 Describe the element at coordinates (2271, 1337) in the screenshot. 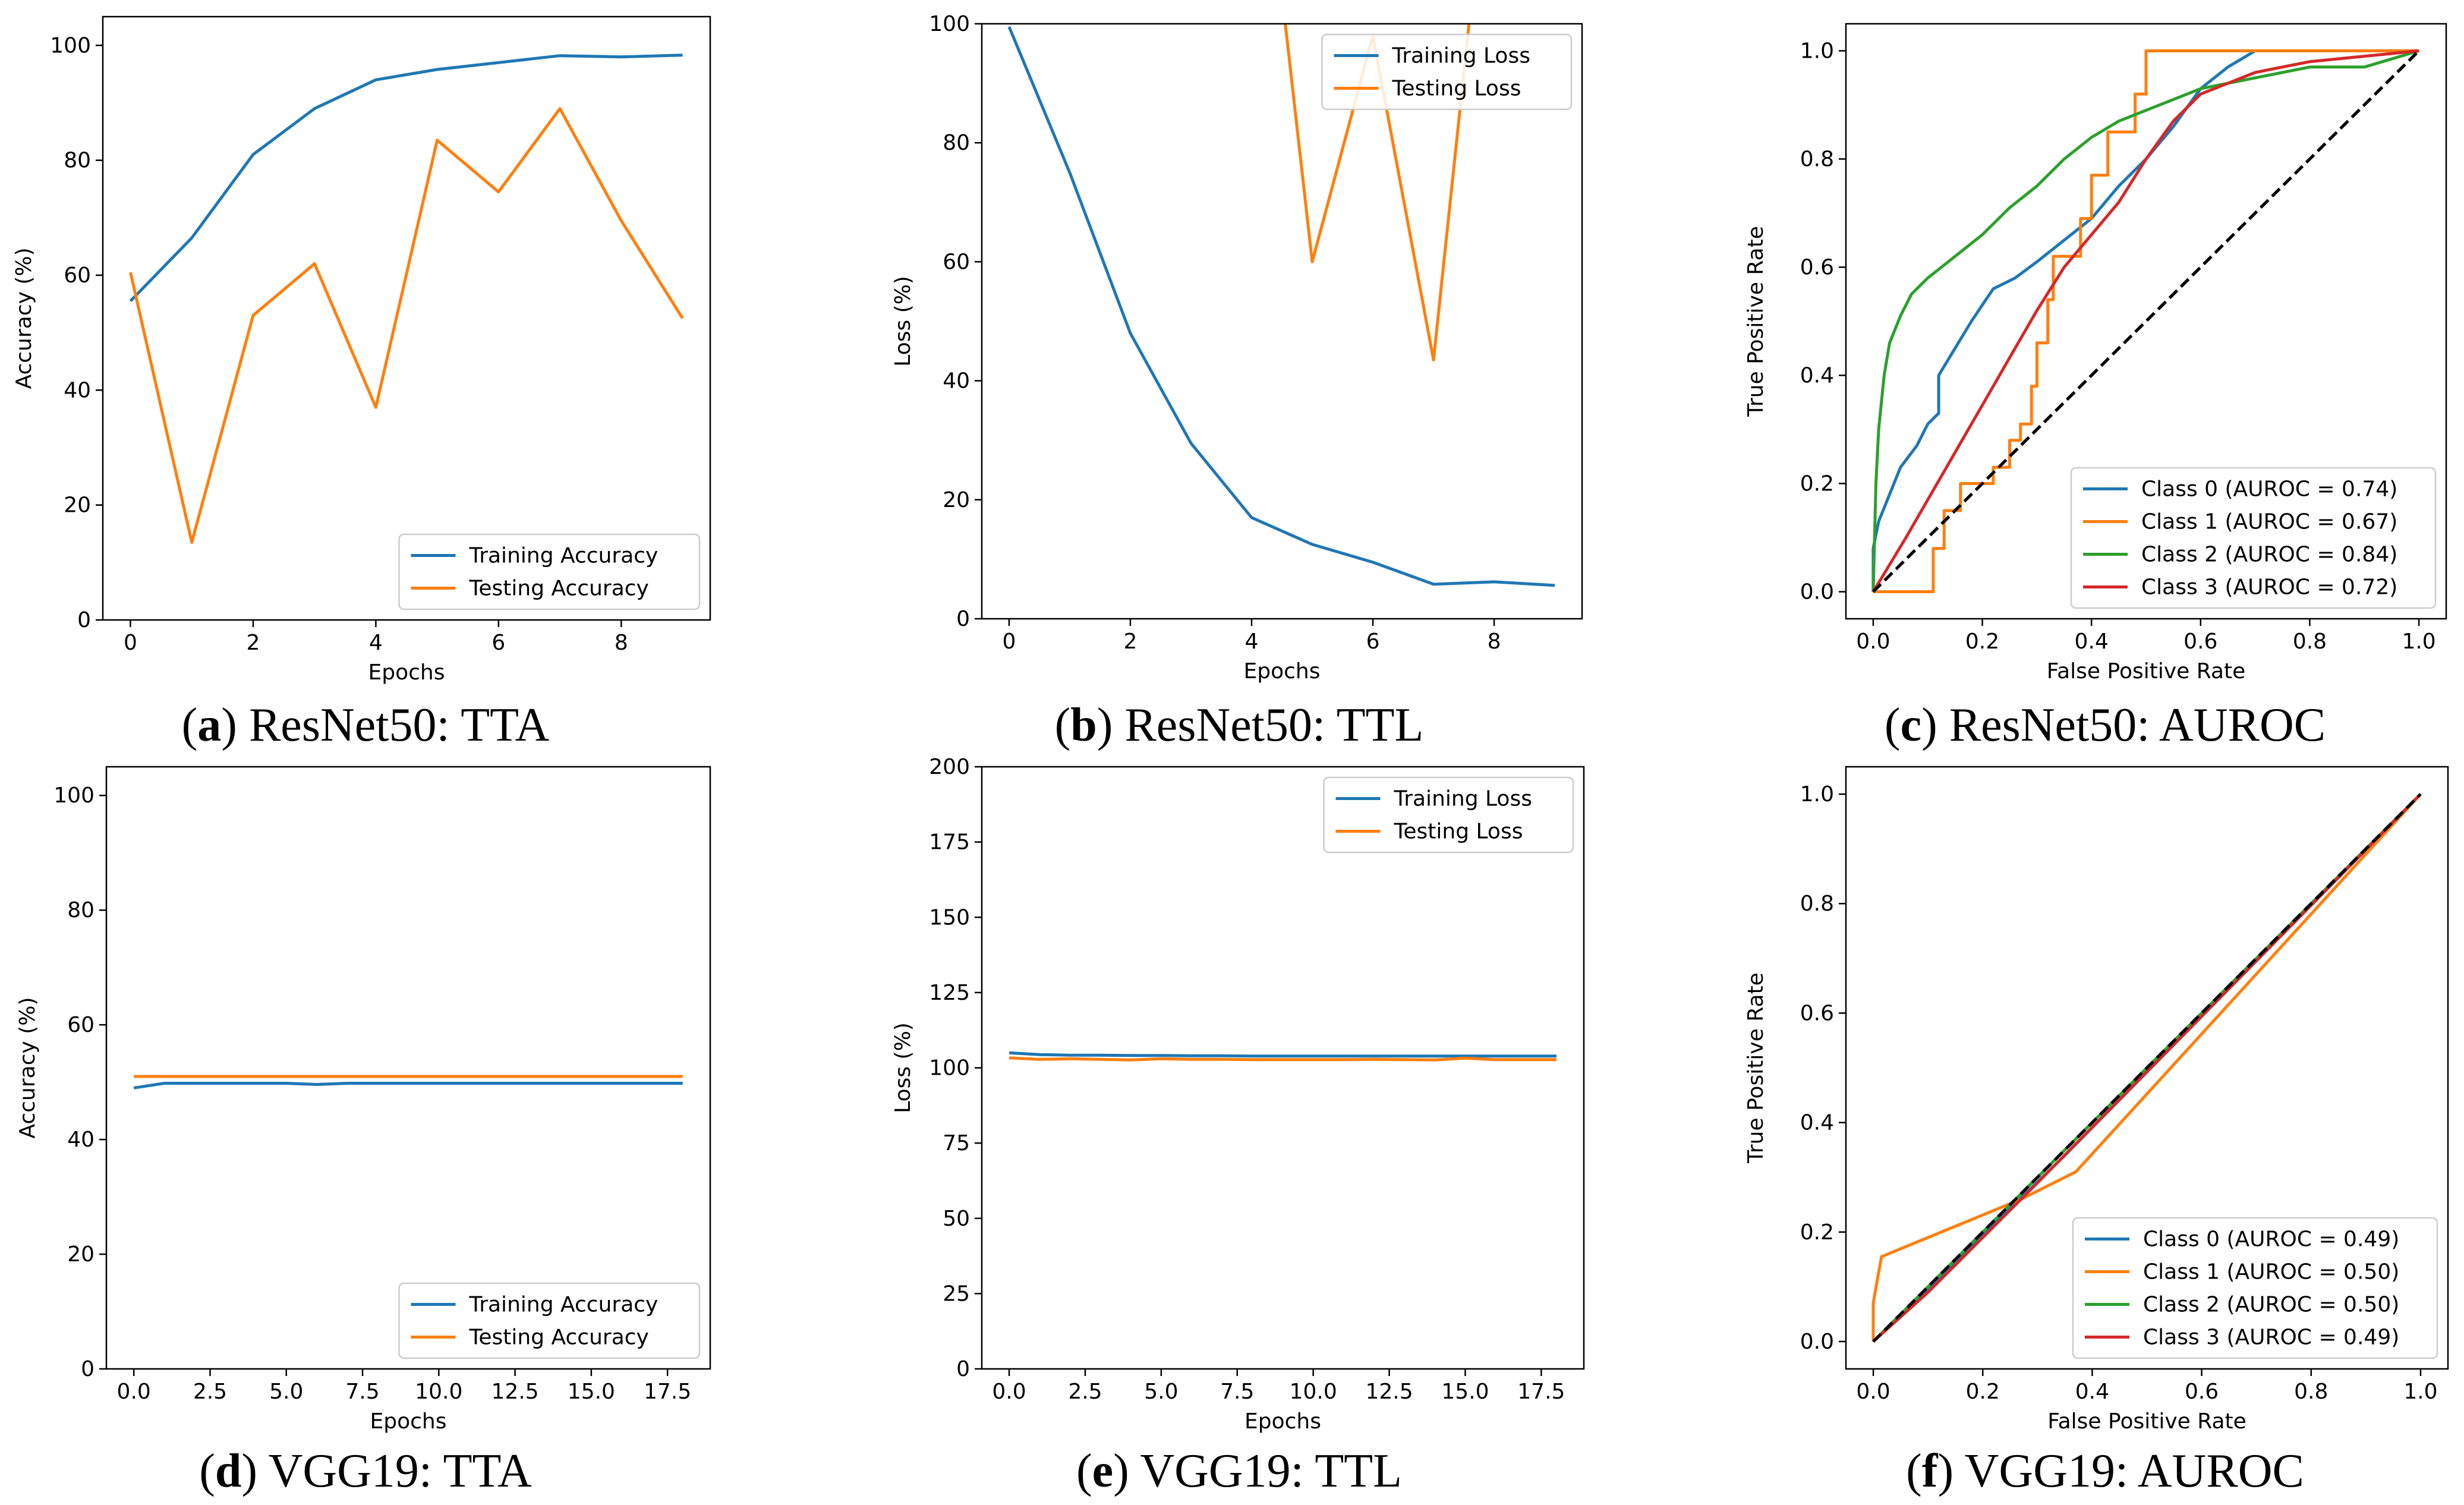

I see `legend-label: Class 3 (AUROC = 0.49)` at that location.